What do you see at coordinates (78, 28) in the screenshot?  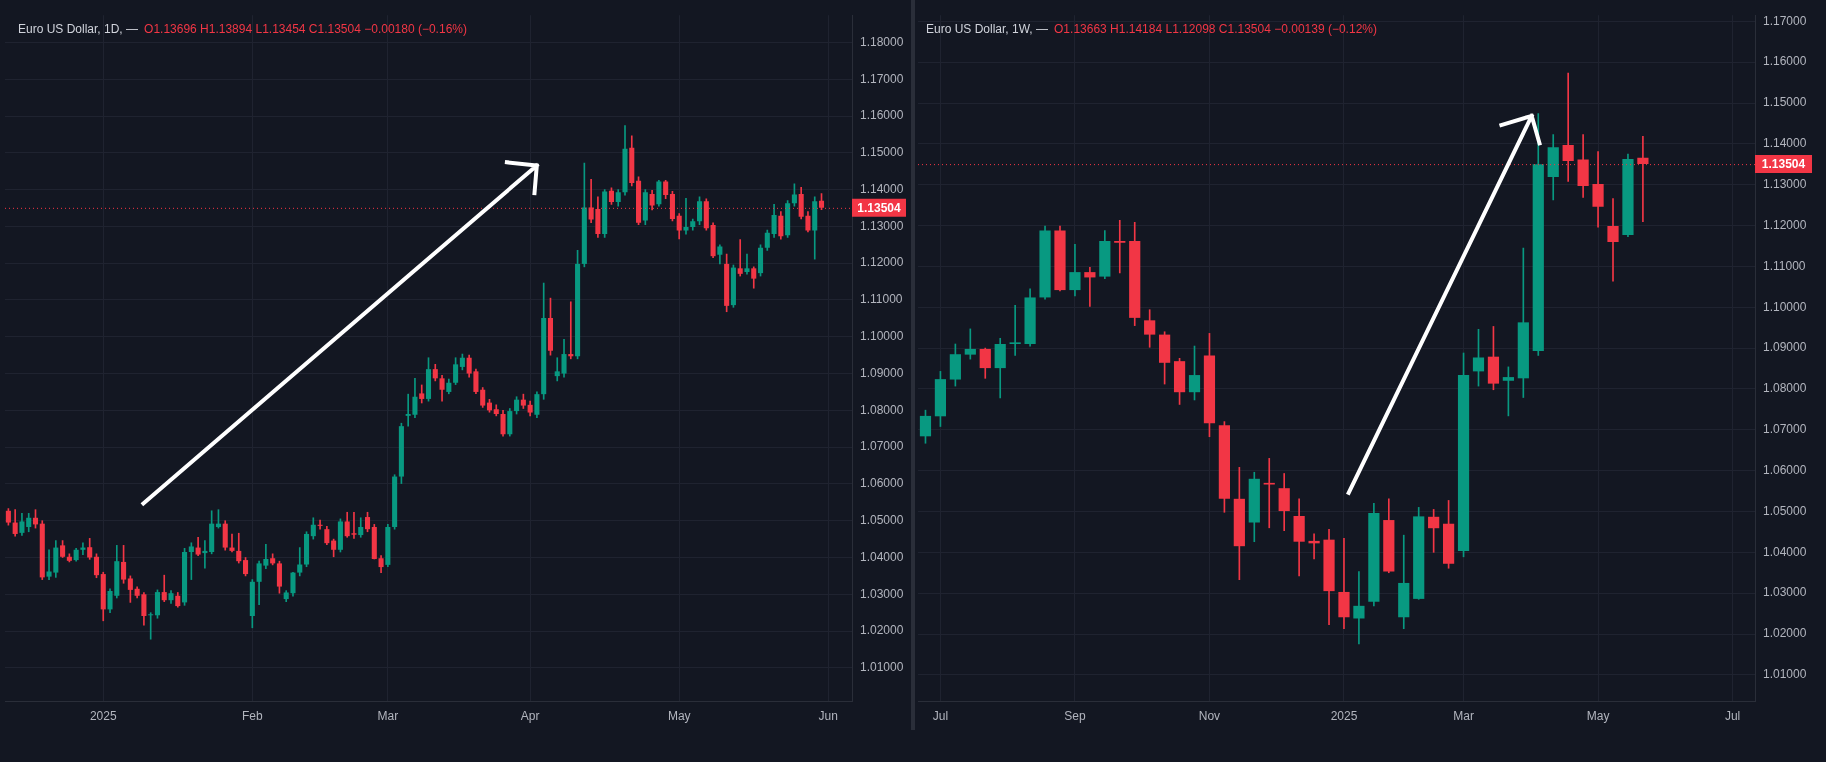 I see `text: Euro US Dollar, 1D, —` at bounding box center [78, 28].